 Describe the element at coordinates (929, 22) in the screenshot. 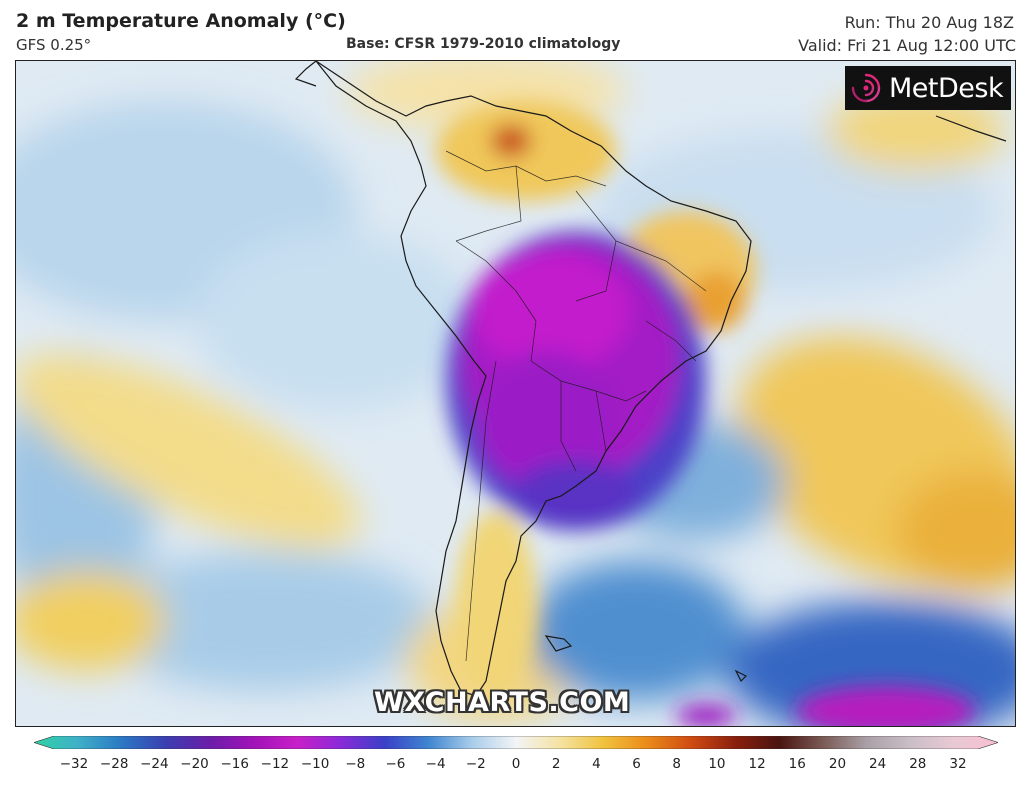

I see `run-time-label: Run: Thu 20 Aug 18Z` at that location.